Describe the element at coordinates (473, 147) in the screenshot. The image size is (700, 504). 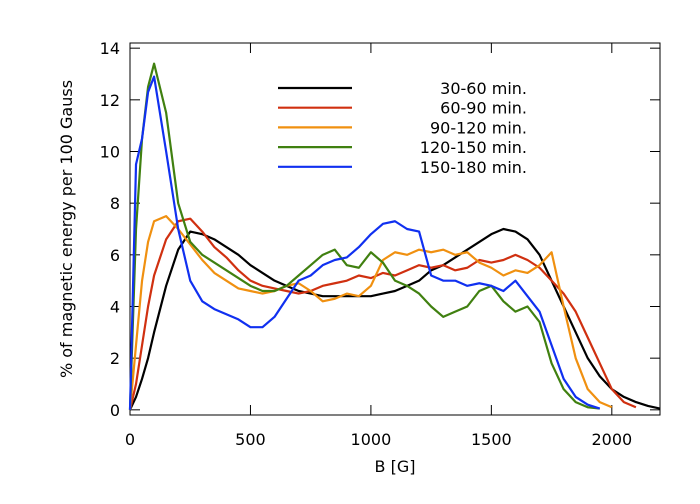
I see `legend-label: 120-150 min.` at that location.